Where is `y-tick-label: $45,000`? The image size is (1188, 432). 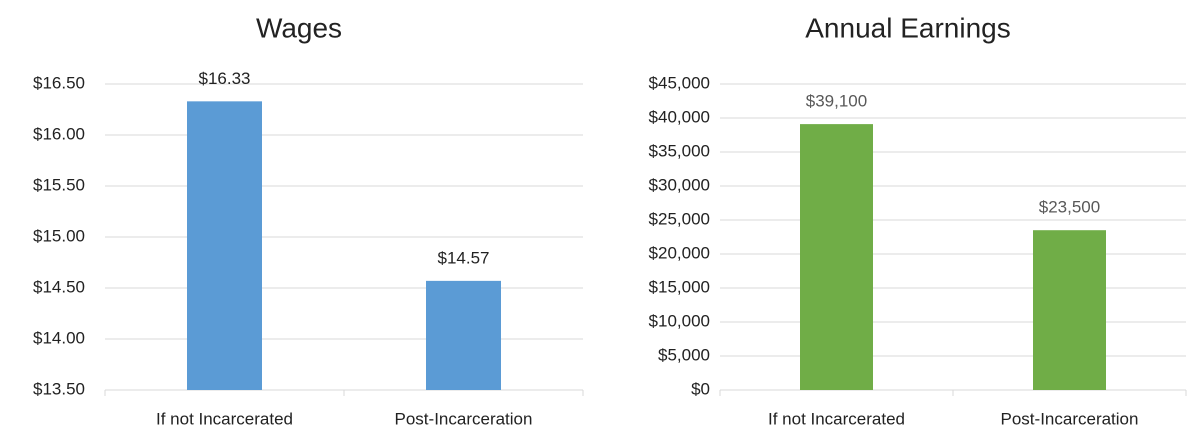 y-tick-label: $45,000 is located at coordinates (679, 82).